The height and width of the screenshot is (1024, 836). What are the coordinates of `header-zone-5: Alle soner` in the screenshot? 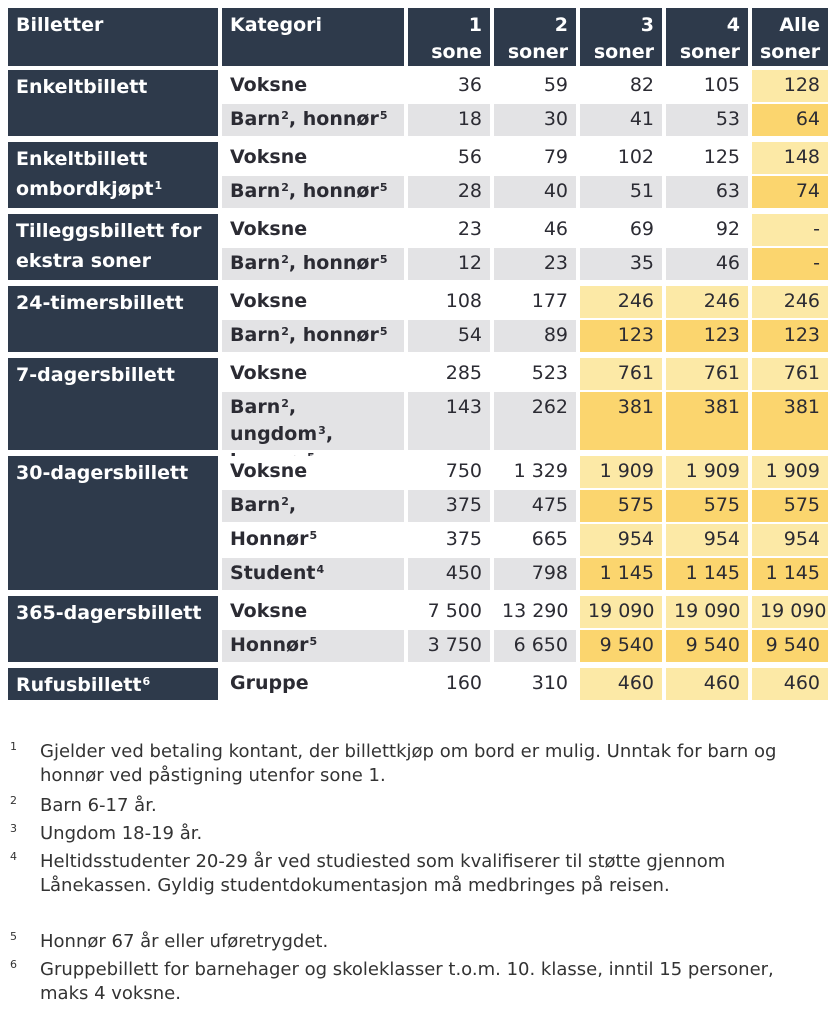 It's located at (790, 37).